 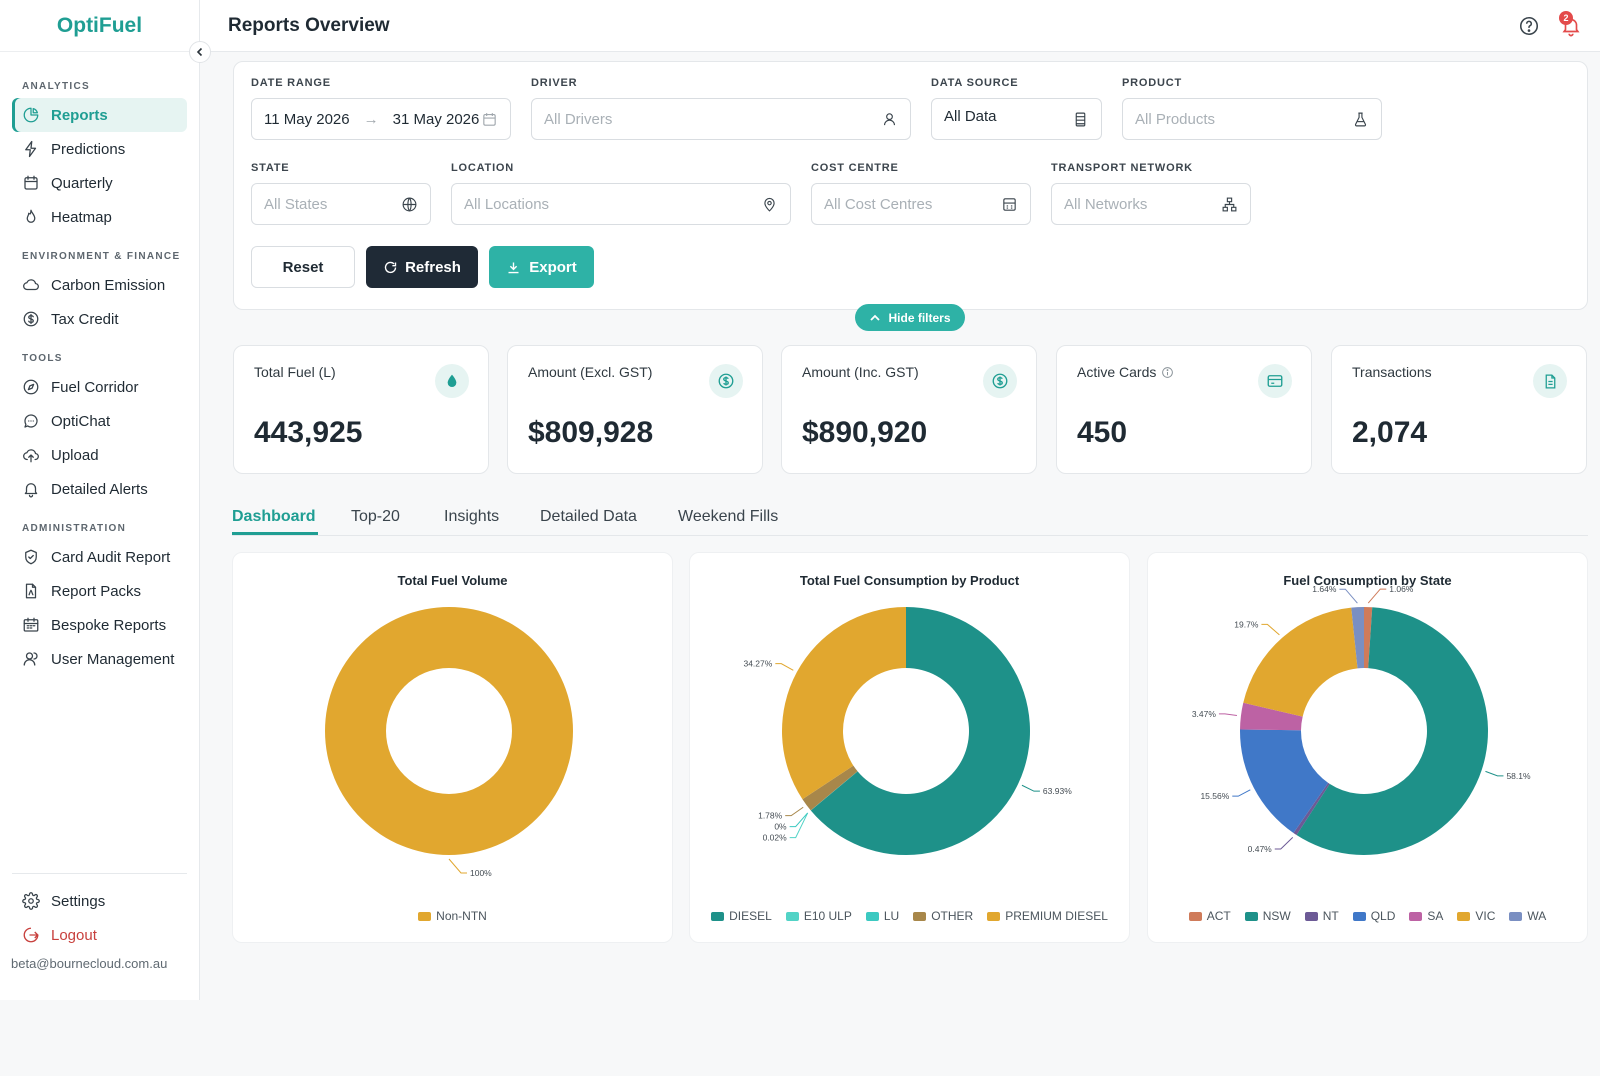 What do you see at coordinates (1321, 916) in the screenshot?
I see `legend-item: NT` at bounding box center [1321, 916].